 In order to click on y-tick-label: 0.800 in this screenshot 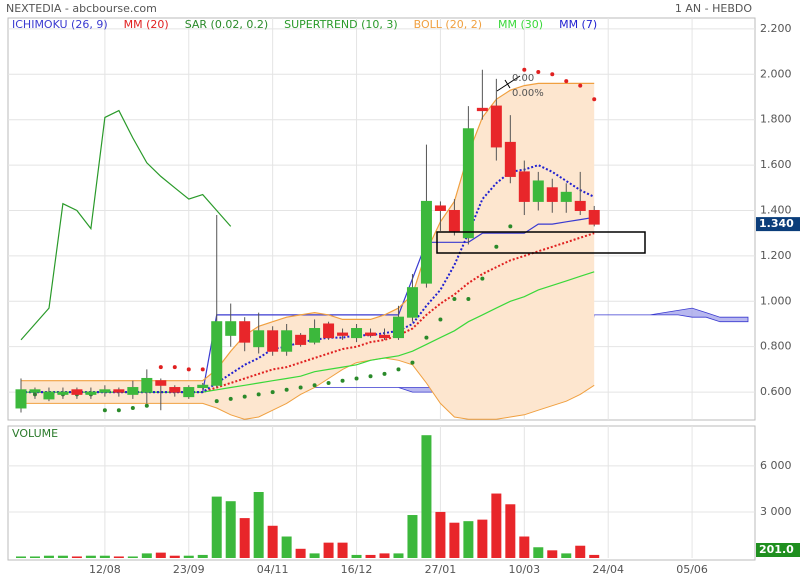, I will do `click(776, 346)`.